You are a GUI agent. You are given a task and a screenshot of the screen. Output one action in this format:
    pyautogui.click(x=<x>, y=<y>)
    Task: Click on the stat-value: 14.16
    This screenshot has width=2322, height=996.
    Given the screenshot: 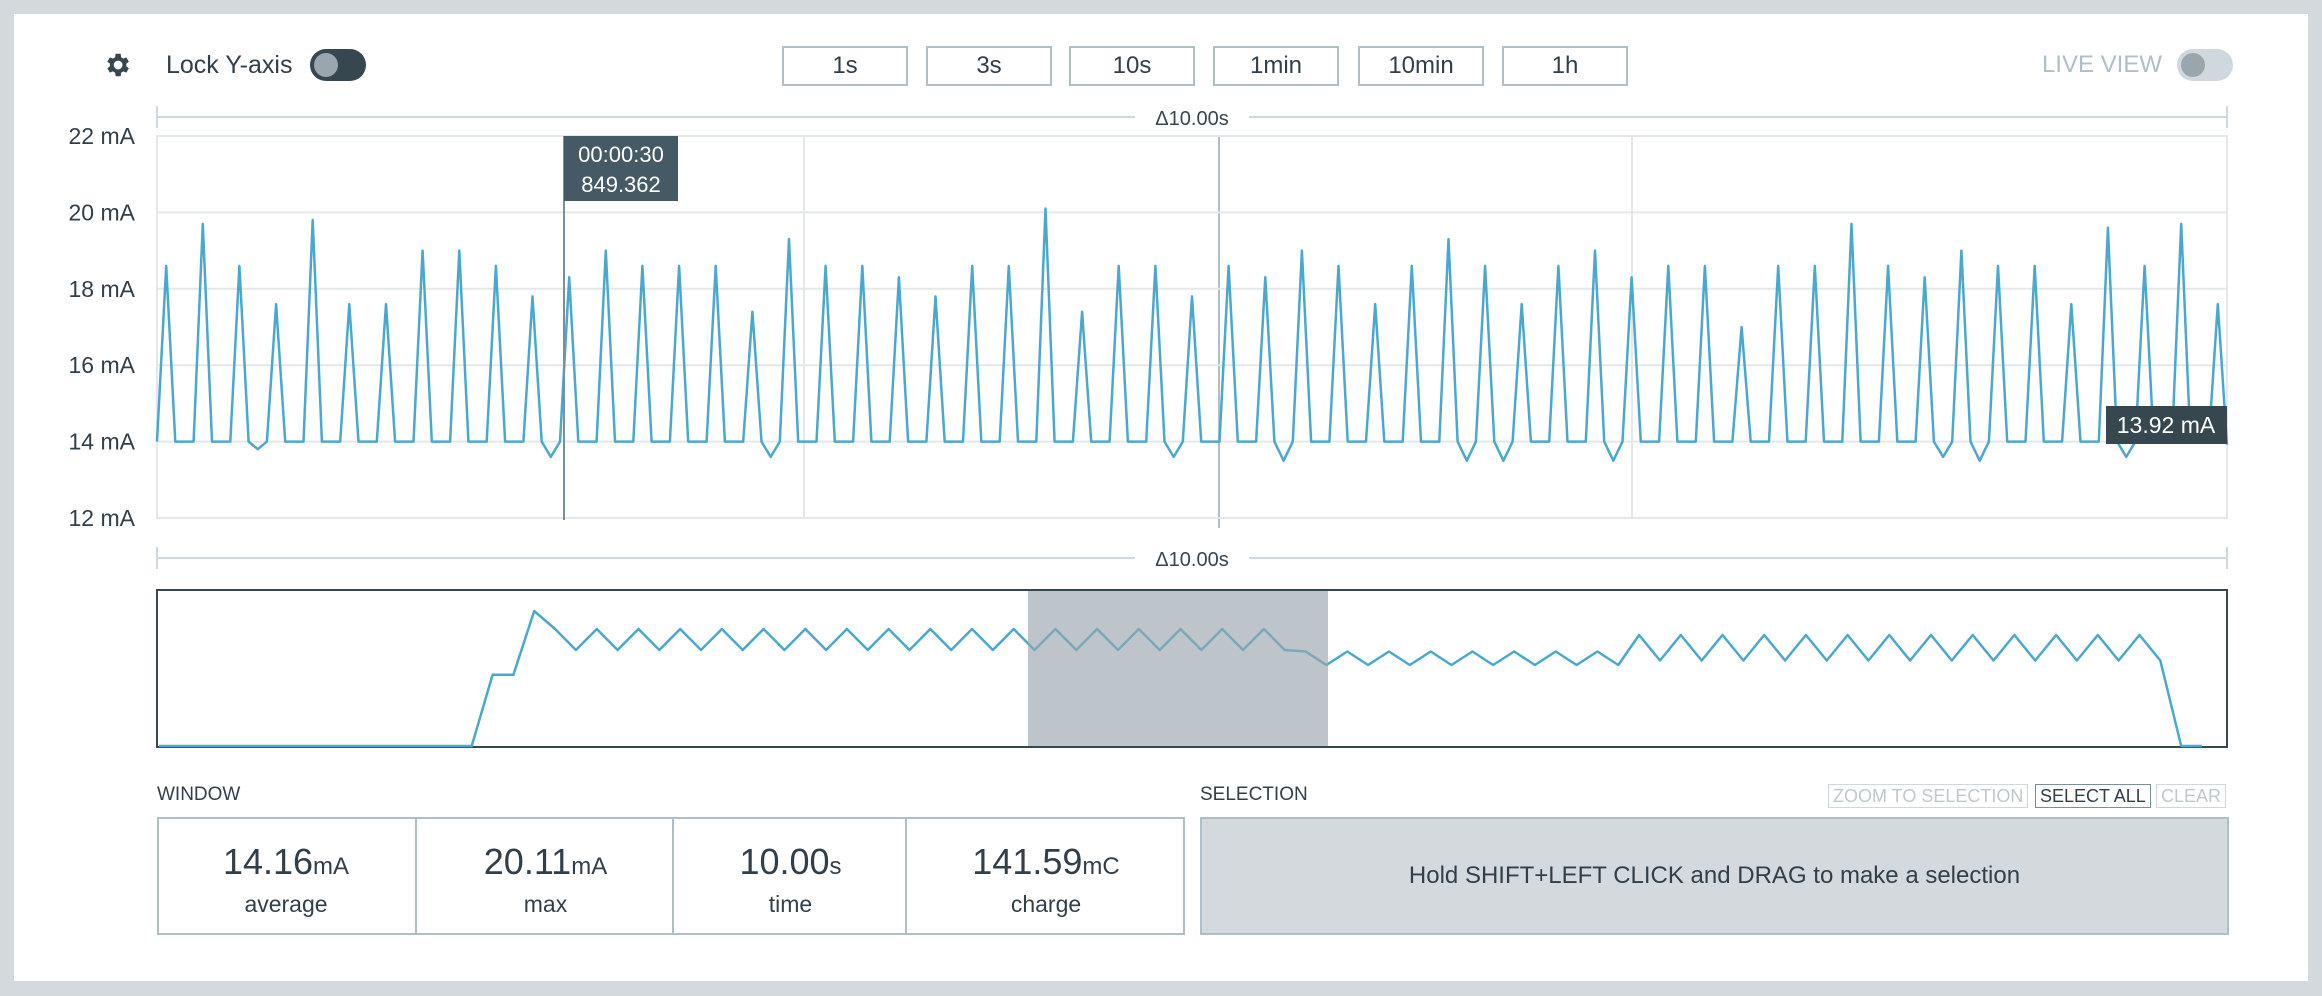 What is the action you would take?
    pyautogui.click(x=268, y=861)
    